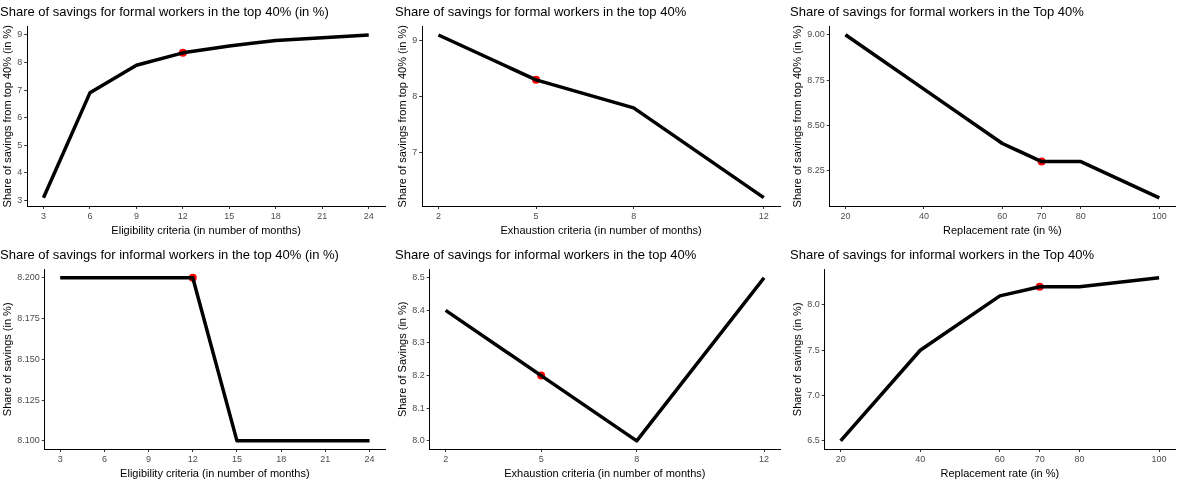 The width and height of the screenshot is (1186, 487). What do you see at coordinates (418, 342) in the screenshot?
I see `y-tick-label: 8.3` at bounding box center [418, 342].